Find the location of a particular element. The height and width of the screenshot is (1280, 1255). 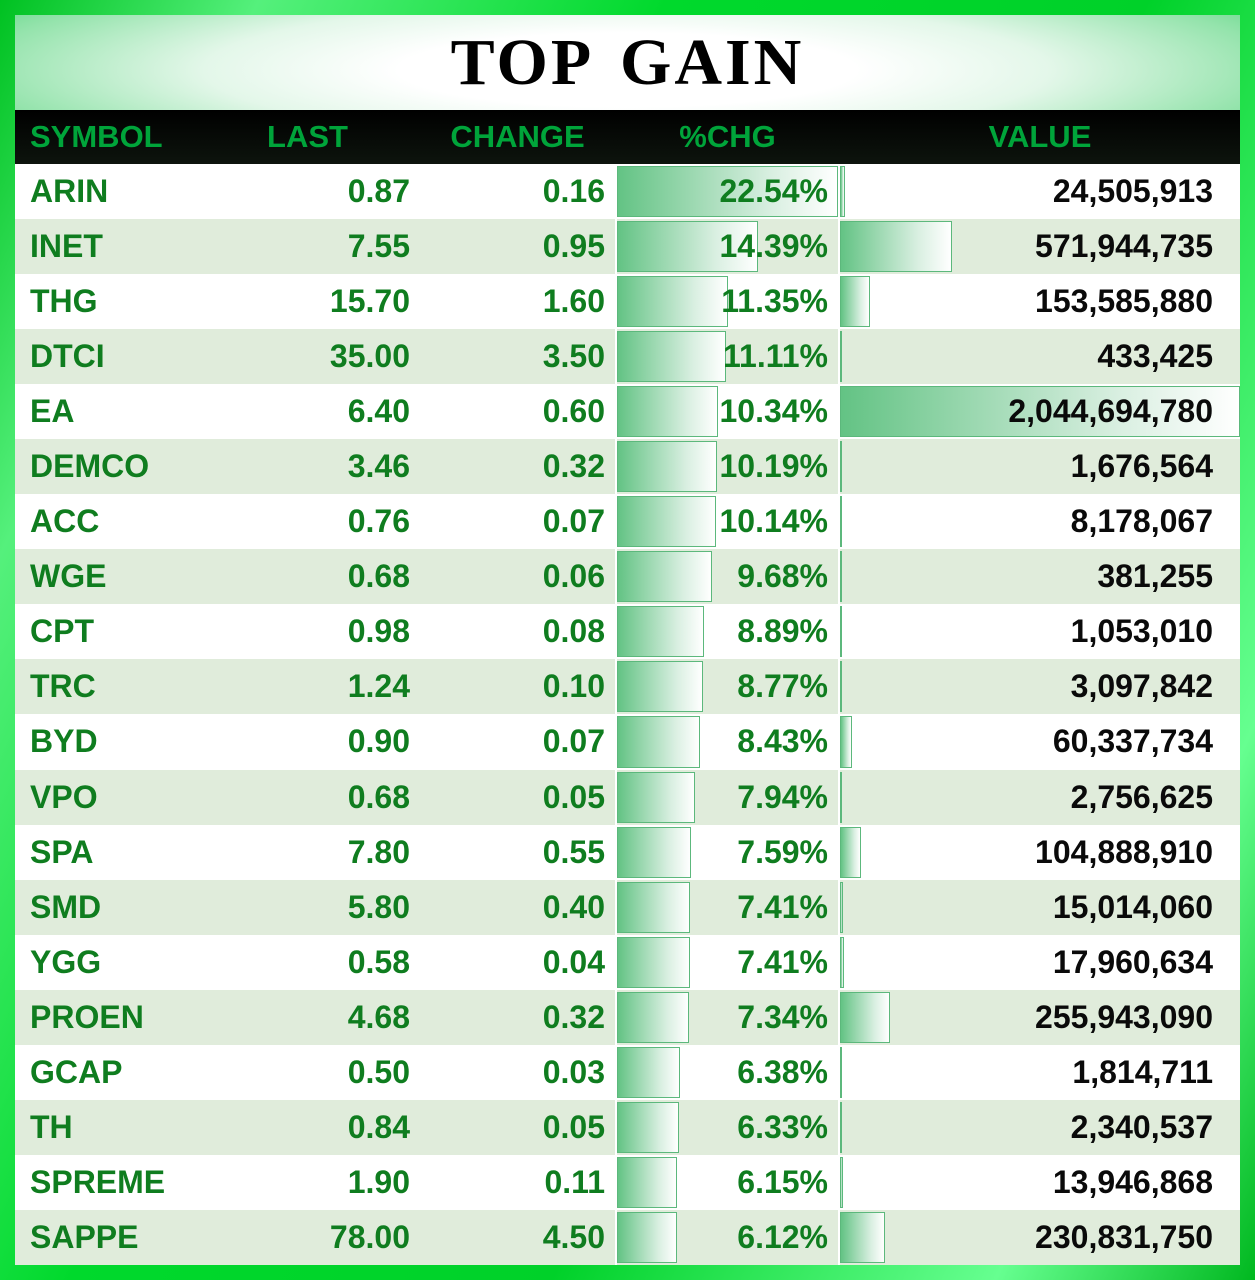

value-text: 2,756,625 is located at coordinates (1141, 796).